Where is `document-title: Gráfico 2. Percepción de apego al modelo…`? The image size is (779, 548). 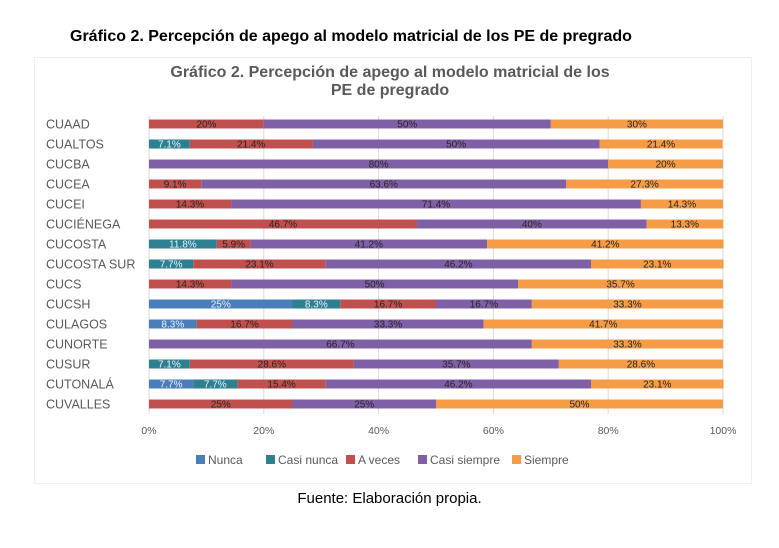
document-title: Gráfico 2. Percepción de apego al modelo… is located at coordinates (351, 36).